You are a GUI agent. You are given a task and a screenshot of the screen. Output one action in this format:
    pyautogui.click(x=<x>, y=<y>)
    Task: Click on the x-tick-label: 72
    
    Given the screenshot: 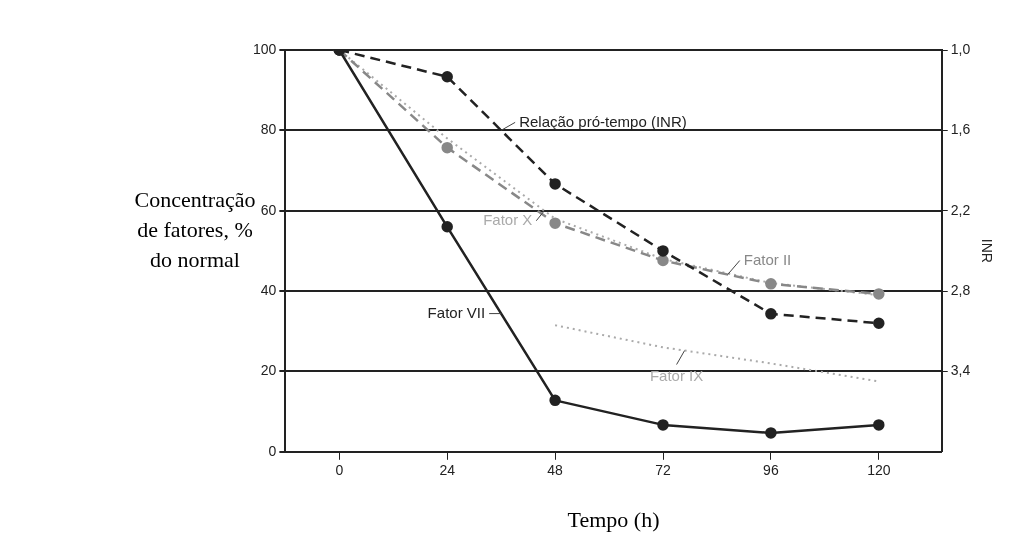 What is the action you would take?
    pyautogui.click(x=663, y=470)
    